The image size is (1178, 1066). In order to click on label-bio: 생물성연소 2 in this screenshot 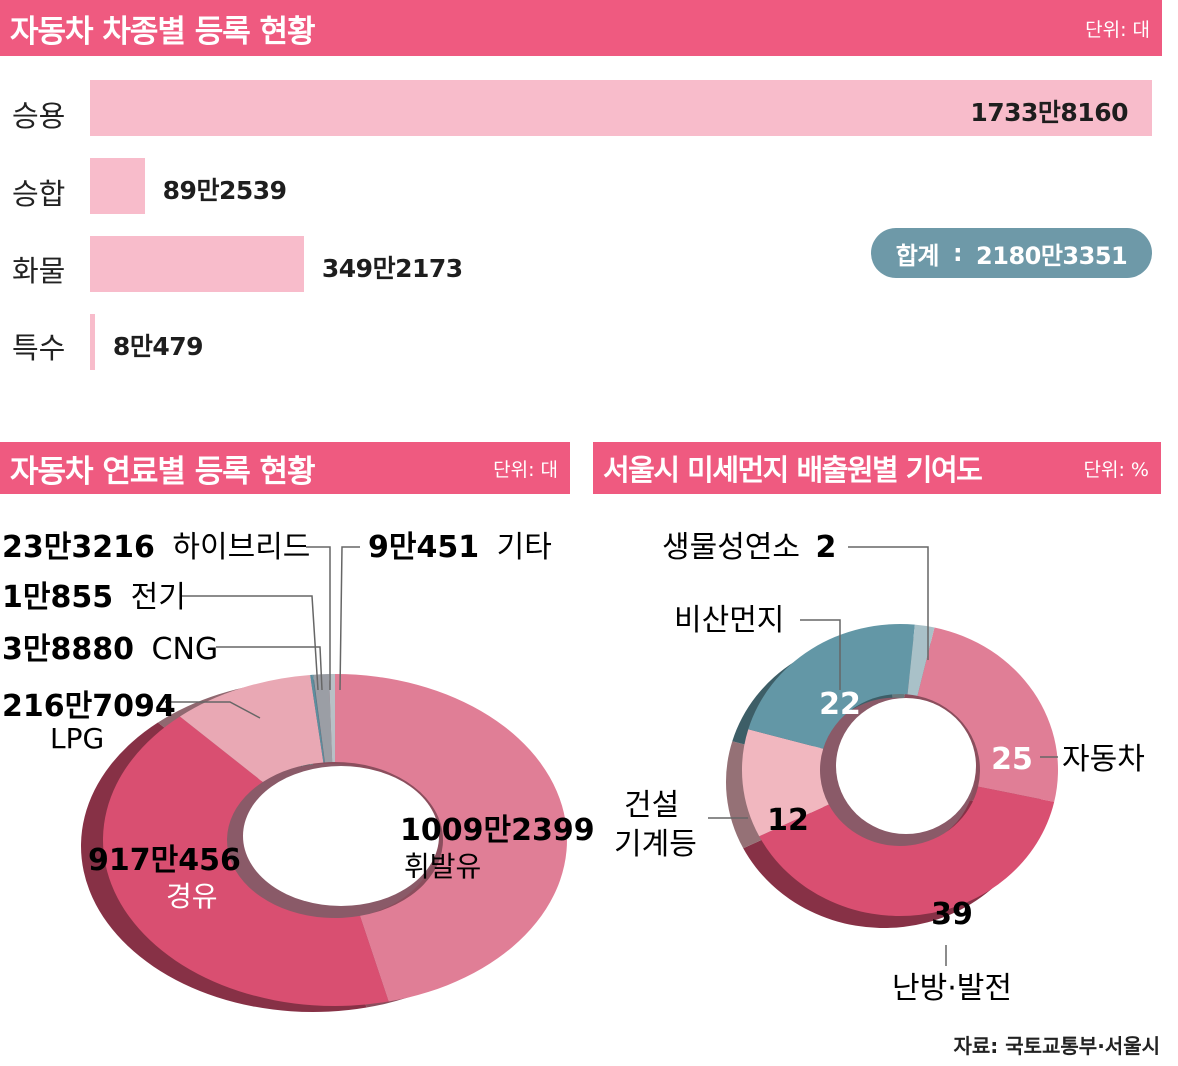, I will do `click(749, 547)`.